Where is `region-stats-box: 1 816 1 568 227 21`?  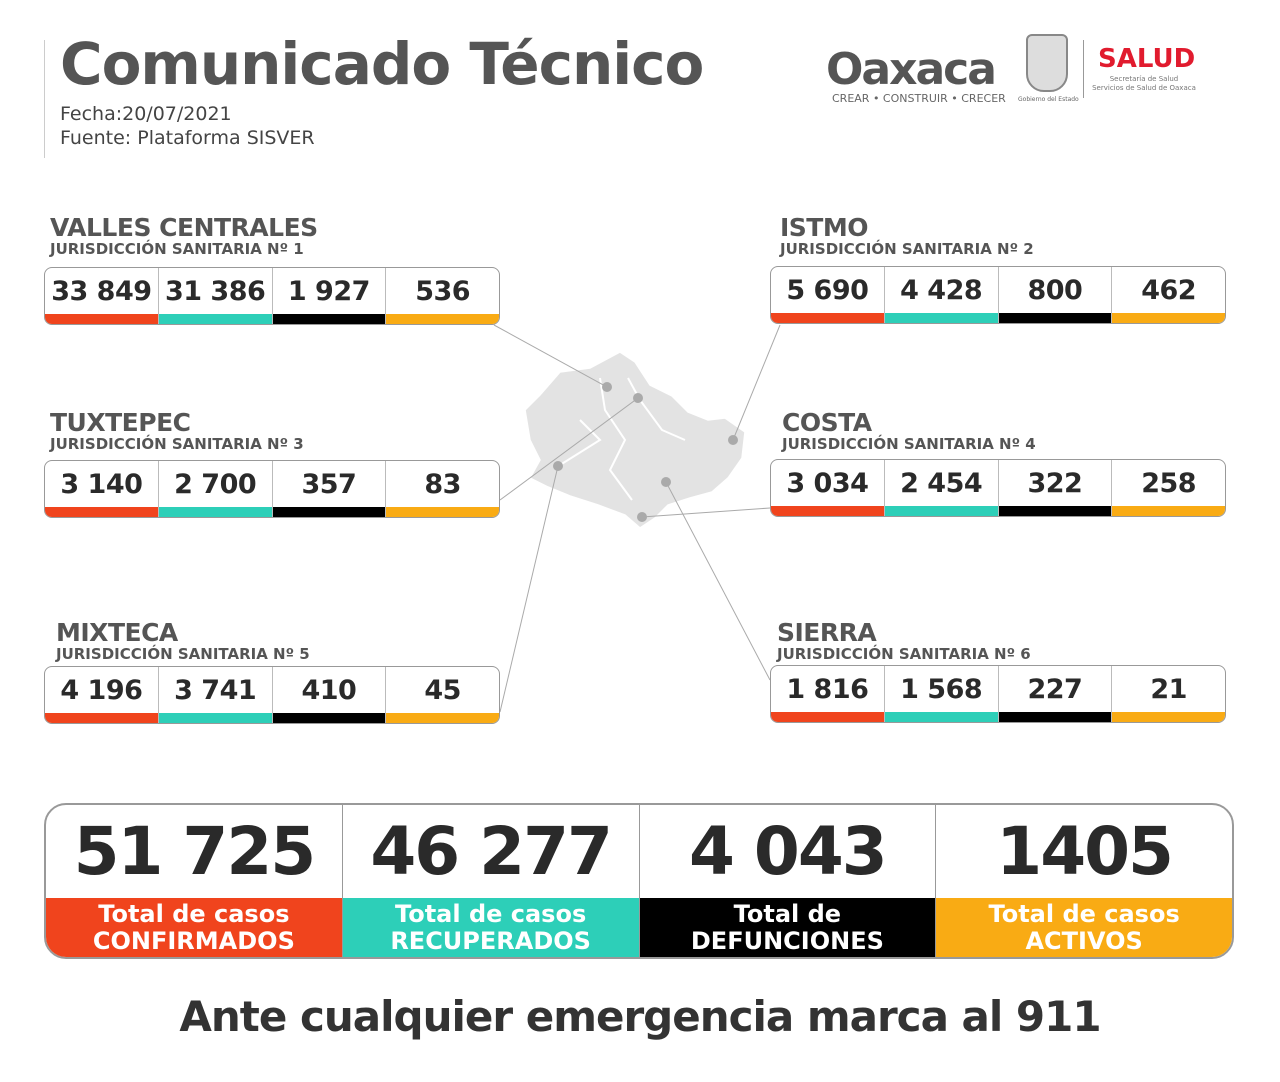
region-stats-box: 1 816 1 568 227 21 is located at coordinates (998, 694).